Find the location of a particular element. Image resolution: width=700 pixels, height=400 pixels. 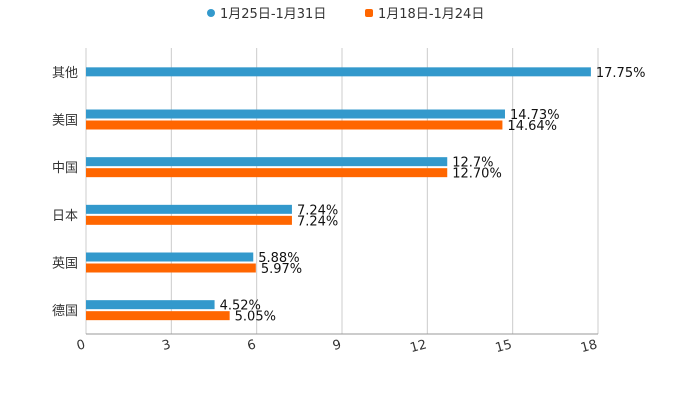

data-label: 14.64% is located at coordinates (532, 126).